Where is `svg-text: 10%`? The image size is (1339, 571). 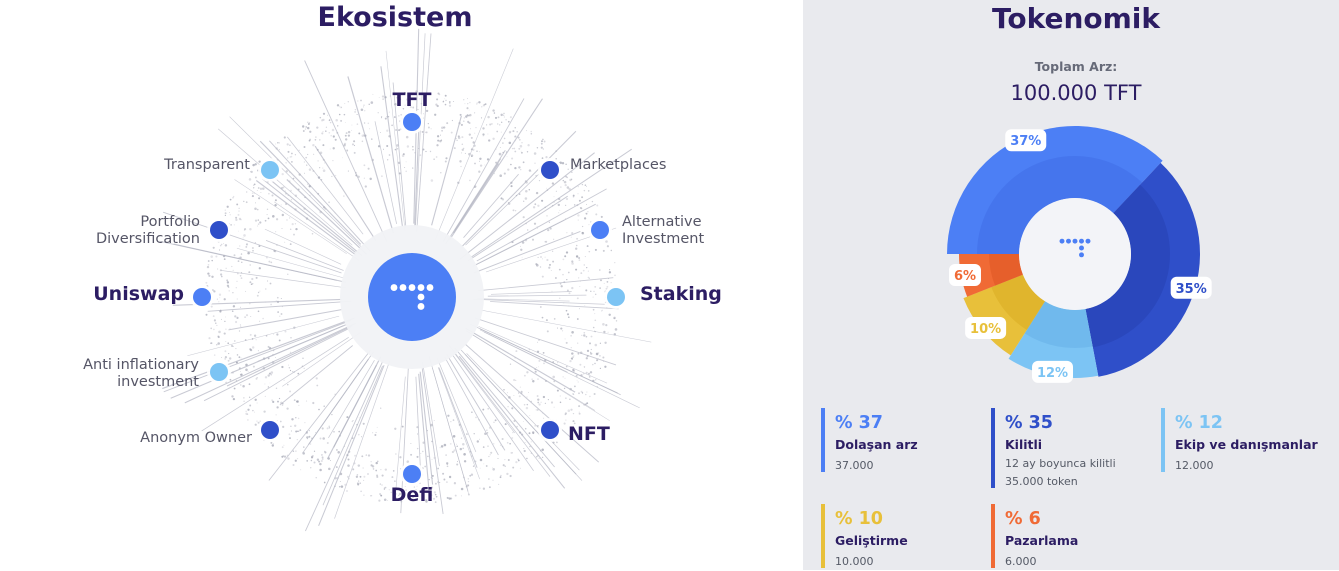 svg-text: 10% is located at coordinates (985, 329).